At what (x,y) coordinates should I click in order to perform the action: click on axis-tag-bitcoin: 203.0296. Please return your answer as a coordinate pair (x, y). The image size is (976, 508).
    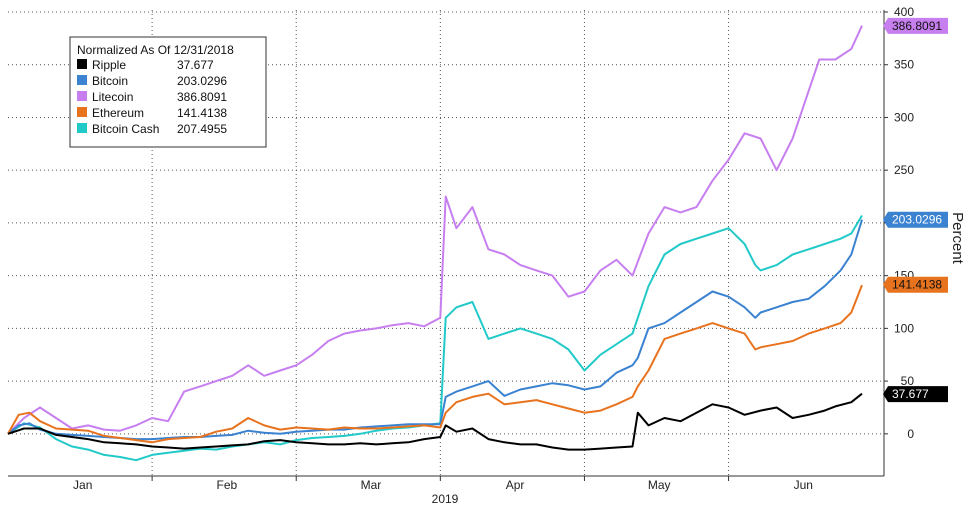
    Looking at the image, I should click on (915, 219).